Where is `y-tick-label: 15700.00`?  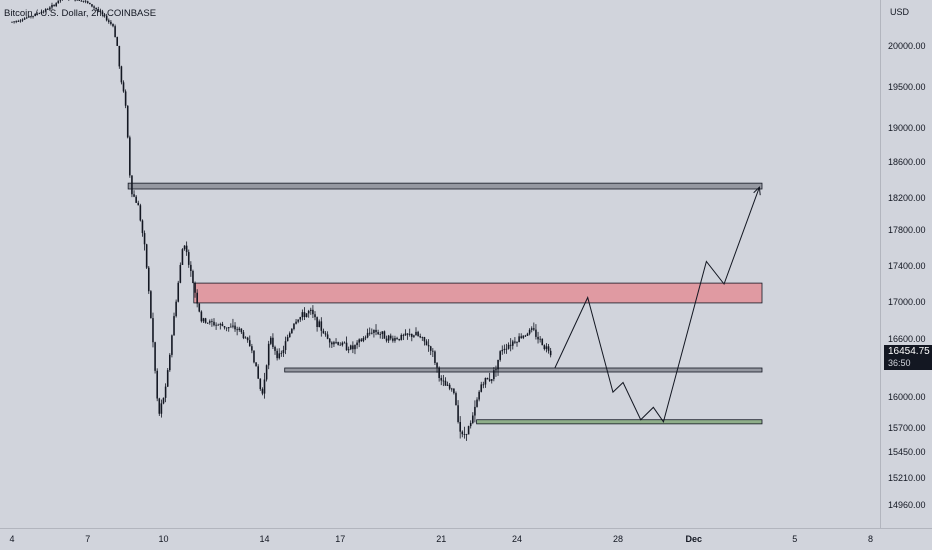 y-tick-label: 15700.00 is located at coordinates (907, 428).